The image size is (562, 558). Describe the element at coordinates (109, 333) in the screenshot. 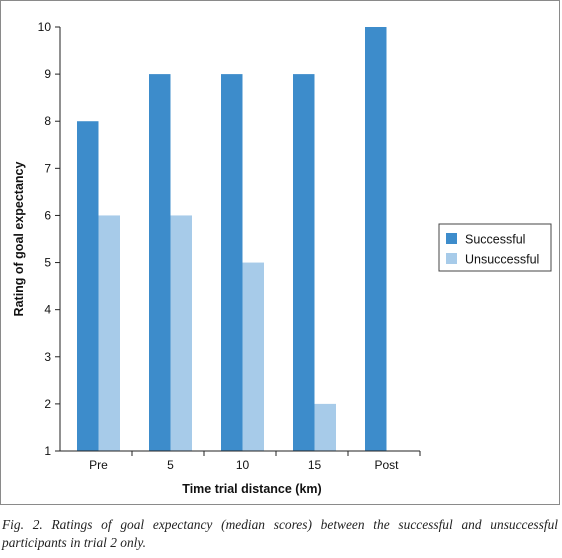

I see `bar-unsuccessful-pre` at that location.